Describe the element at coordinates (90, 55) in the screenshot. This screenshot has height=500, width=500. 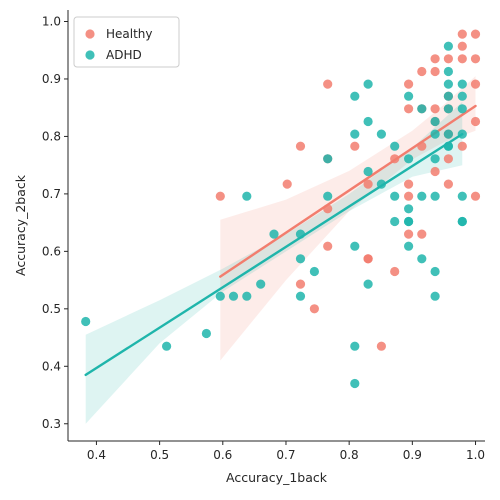
I see `legend-marker-adhd` at that location.